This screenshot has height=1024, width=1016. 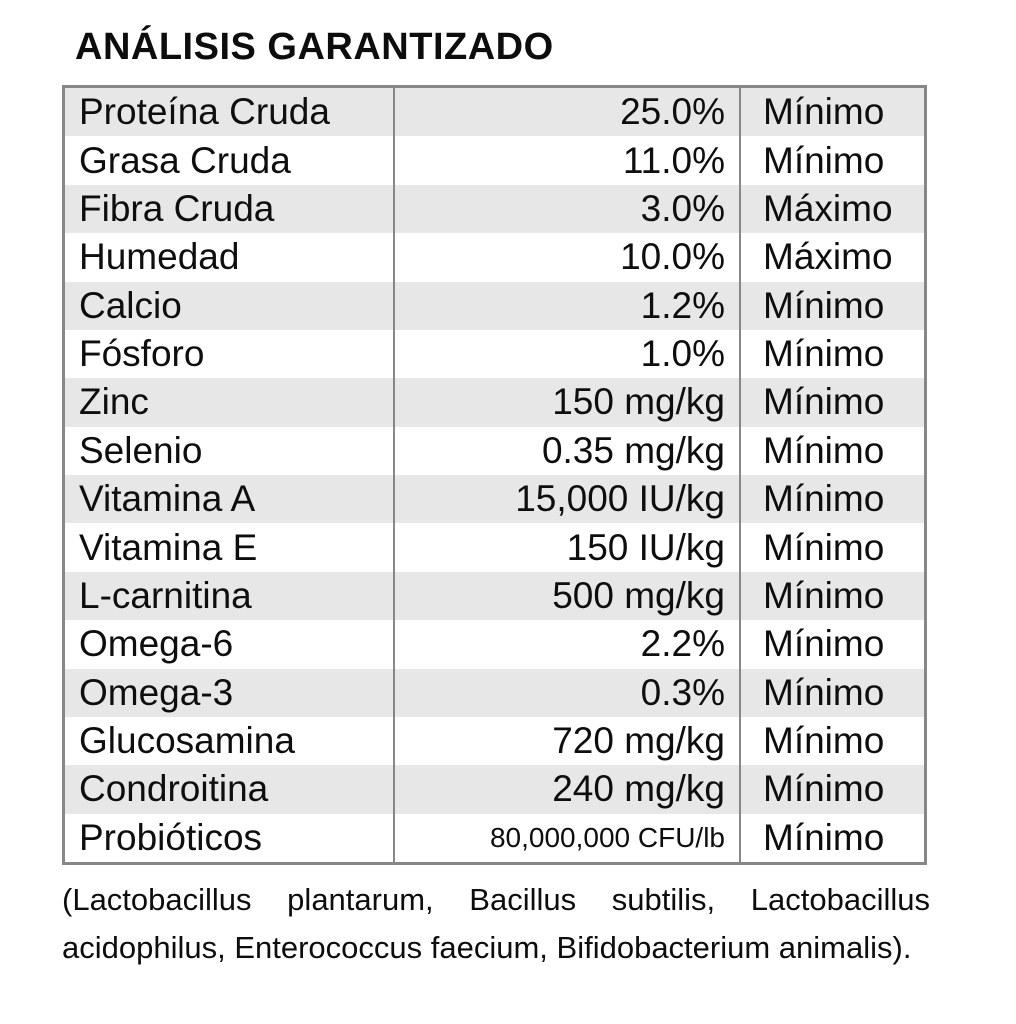 I want to click on table-row: Omega-3 0.3% Mínimo, so click(x=494, y=692).